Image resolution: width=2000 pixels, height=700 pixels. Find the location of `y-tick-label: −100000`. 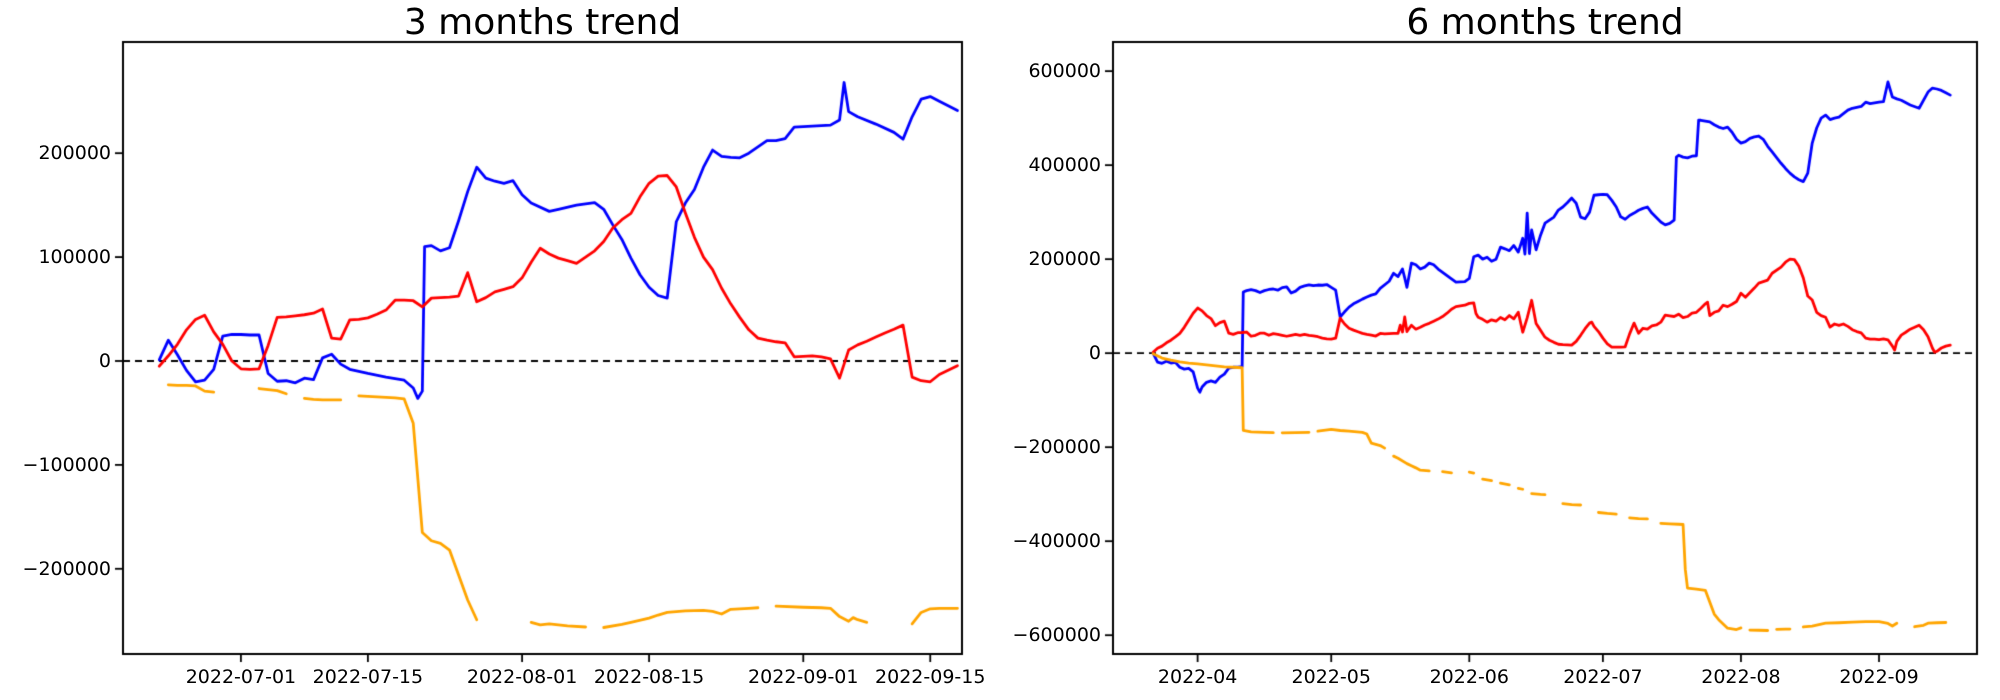

y-tick-label: −100000 is located at coordinates (66, 464).